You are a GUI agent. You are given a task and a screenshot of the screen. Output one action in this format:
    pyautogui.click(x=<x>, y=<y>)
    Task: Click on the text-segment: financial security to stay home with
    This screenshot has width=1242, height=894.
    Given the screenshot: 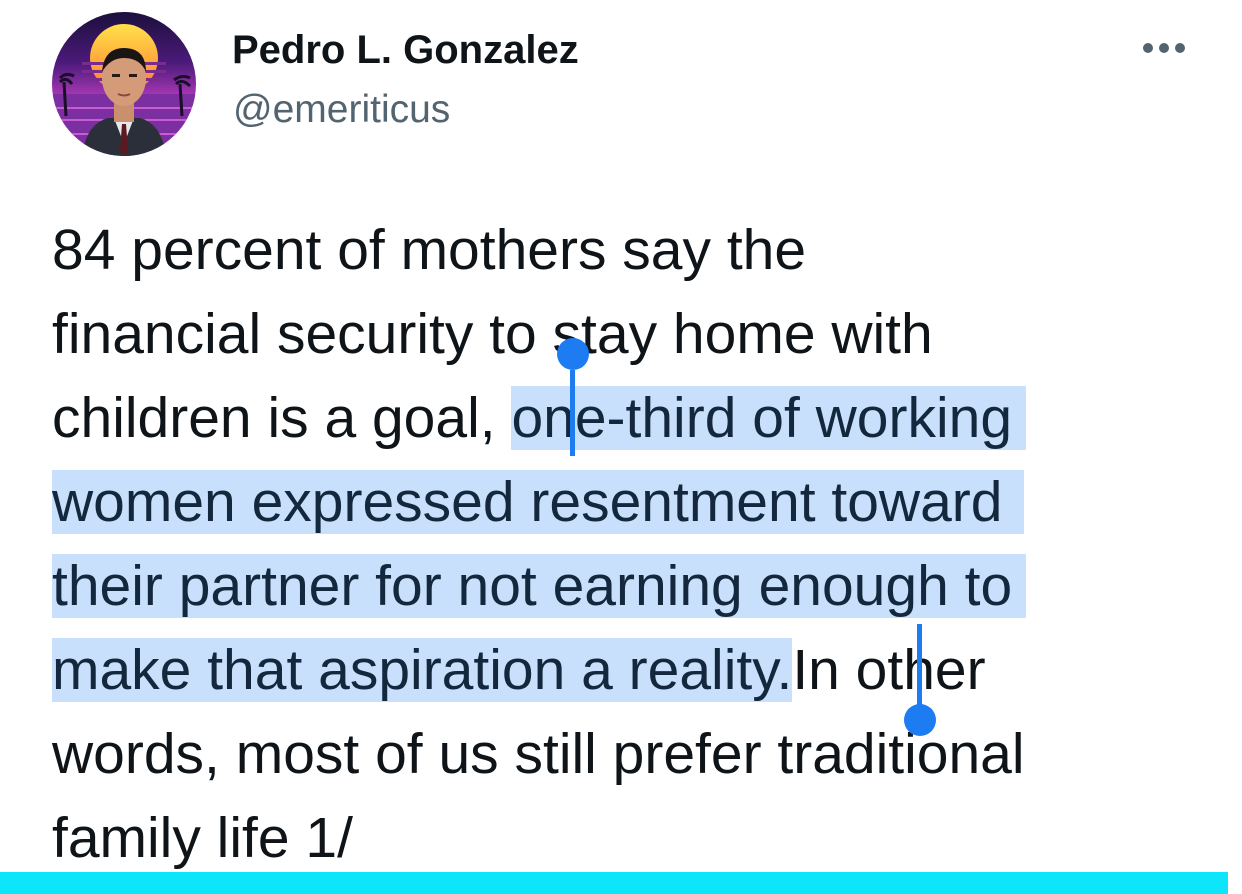 What is the action you would take?
    pyautogui.click(x=492, y=334)
    